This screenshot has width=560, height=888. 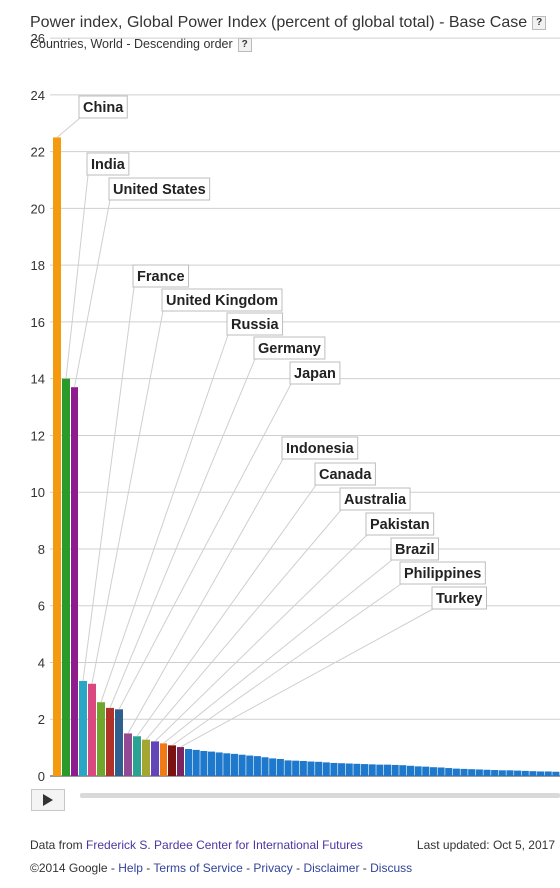 What do you see at coordinates (128, 754) in the screenshot?
I see `bar-indonesia` at bounding box center [128, 754].